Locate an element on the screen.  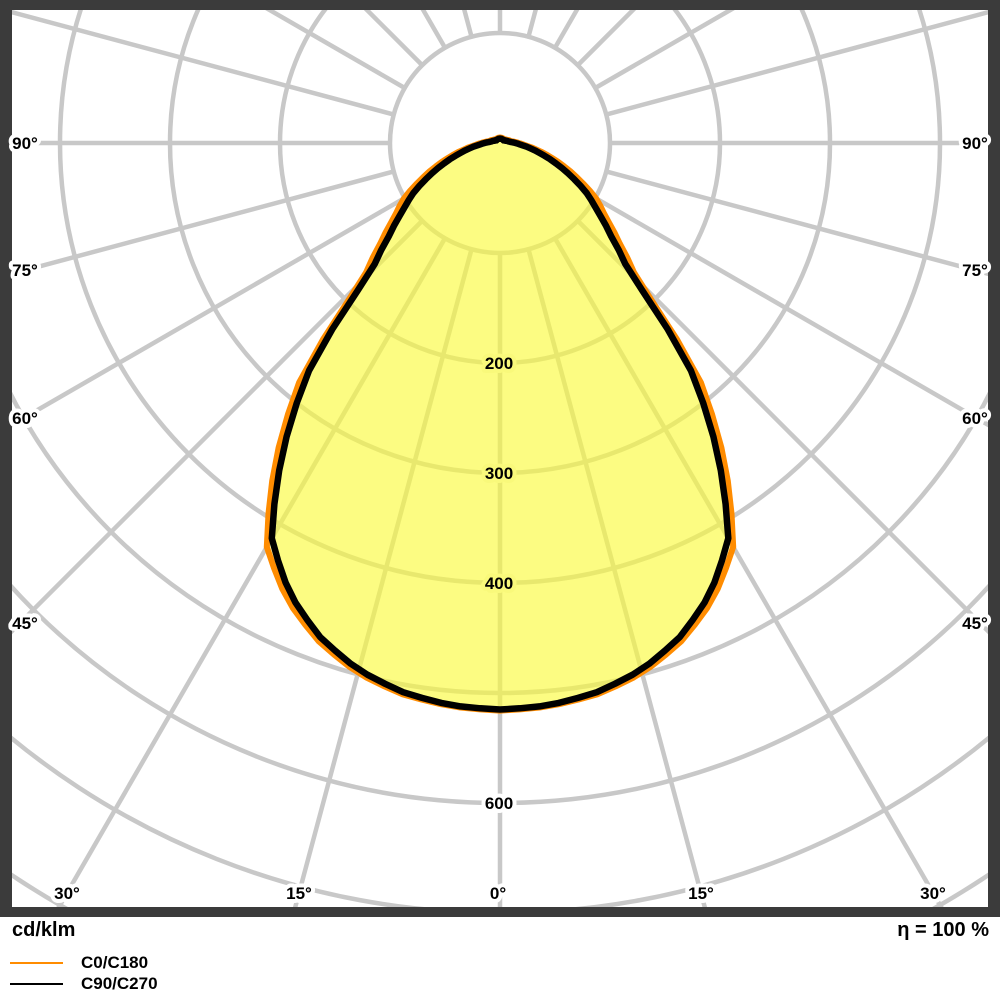
ring-label-300: 300 is located at coordinates (499, 473).